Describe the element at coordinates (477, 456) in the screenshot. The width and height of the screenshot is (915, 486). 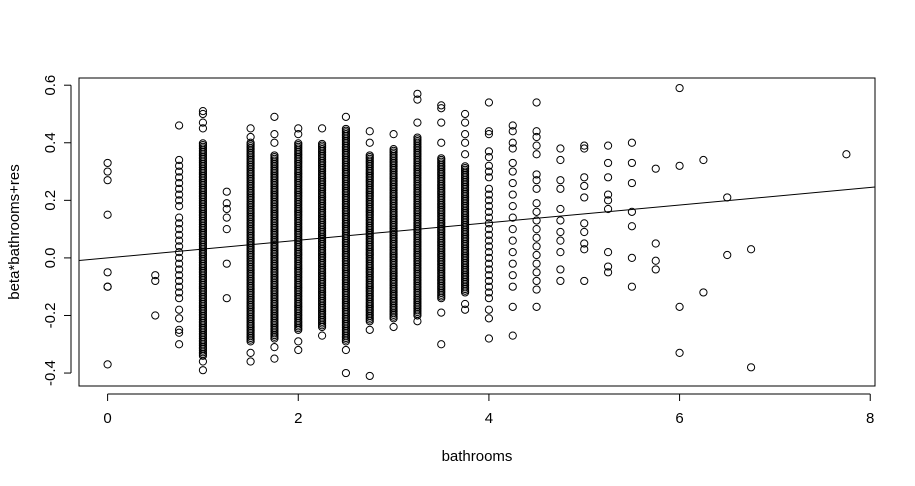
I see `x-axis-title: bathrooms` at that location.